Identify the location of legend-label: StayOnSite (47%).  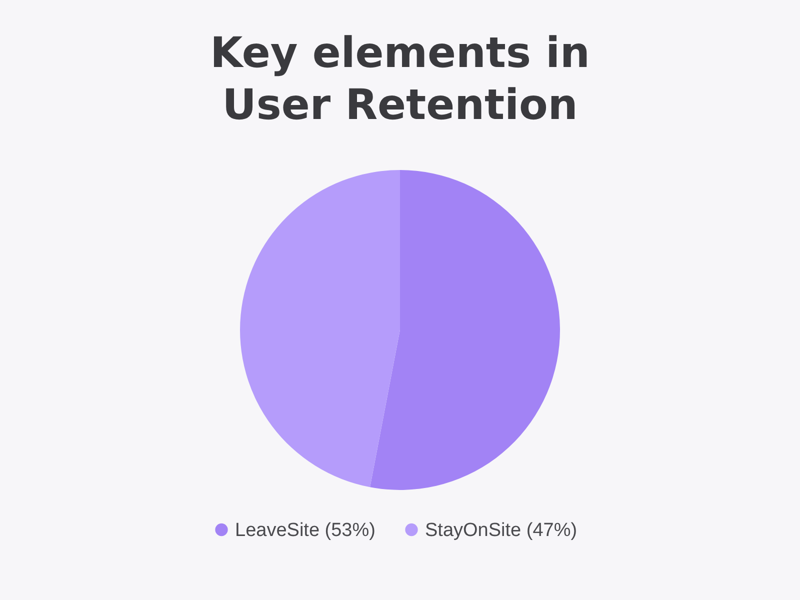
(501, 530).